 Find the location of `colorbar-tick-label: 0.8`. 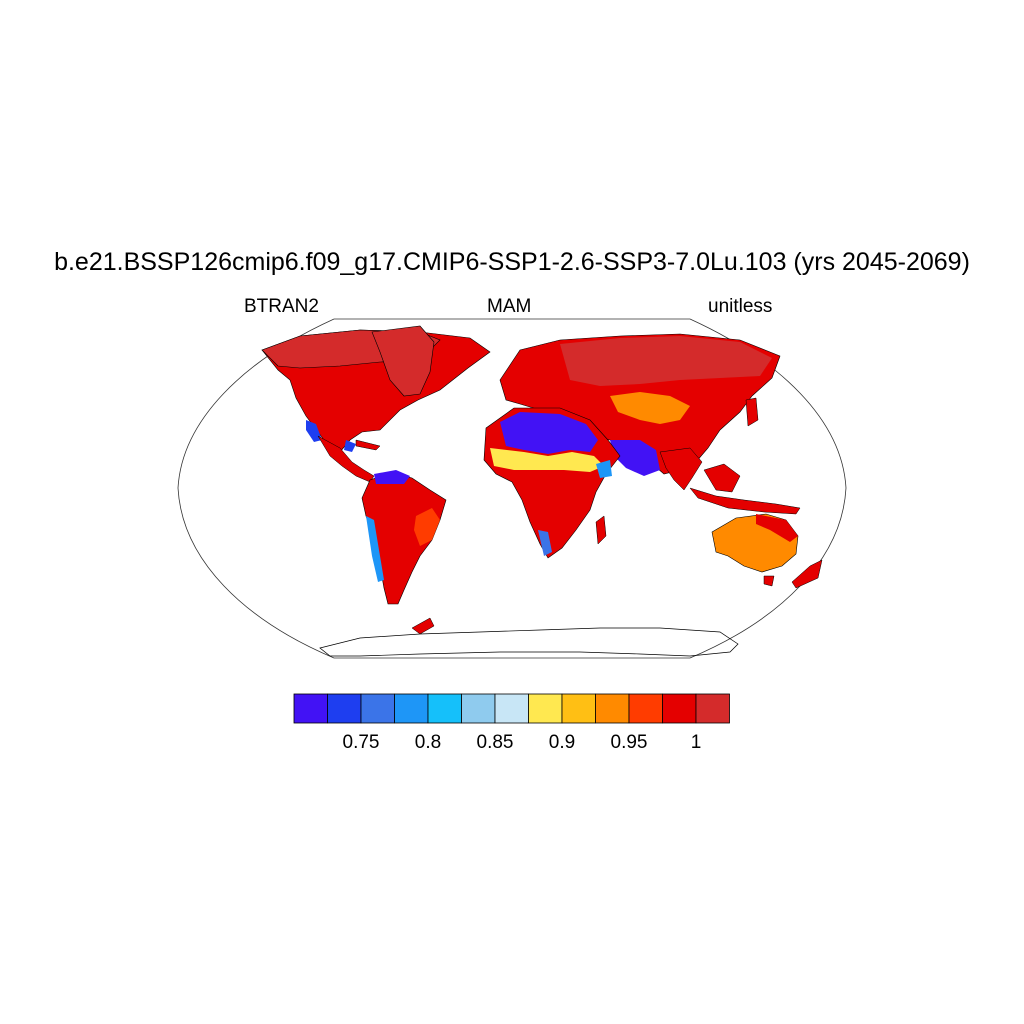

colorbar-tick-label: 0.8 is located at coordinates (428, 742).